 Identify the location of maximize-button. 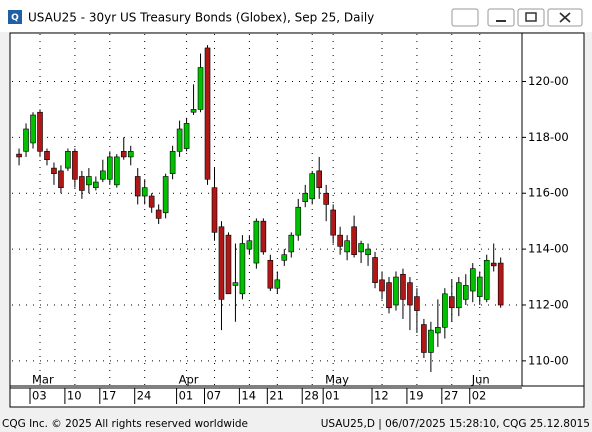
(531, 17).